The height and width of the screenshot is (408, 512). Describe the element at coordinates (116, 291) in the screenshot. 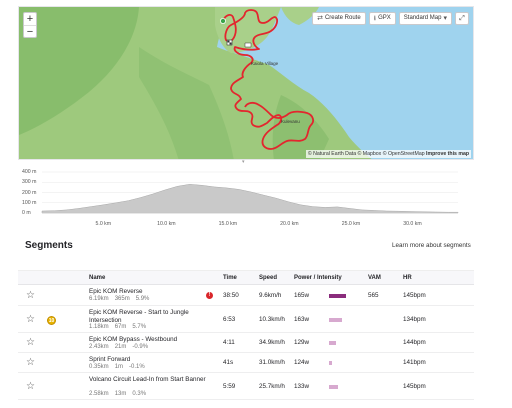

I see `segment-name-link: Epic KOM Reverse` at that location.